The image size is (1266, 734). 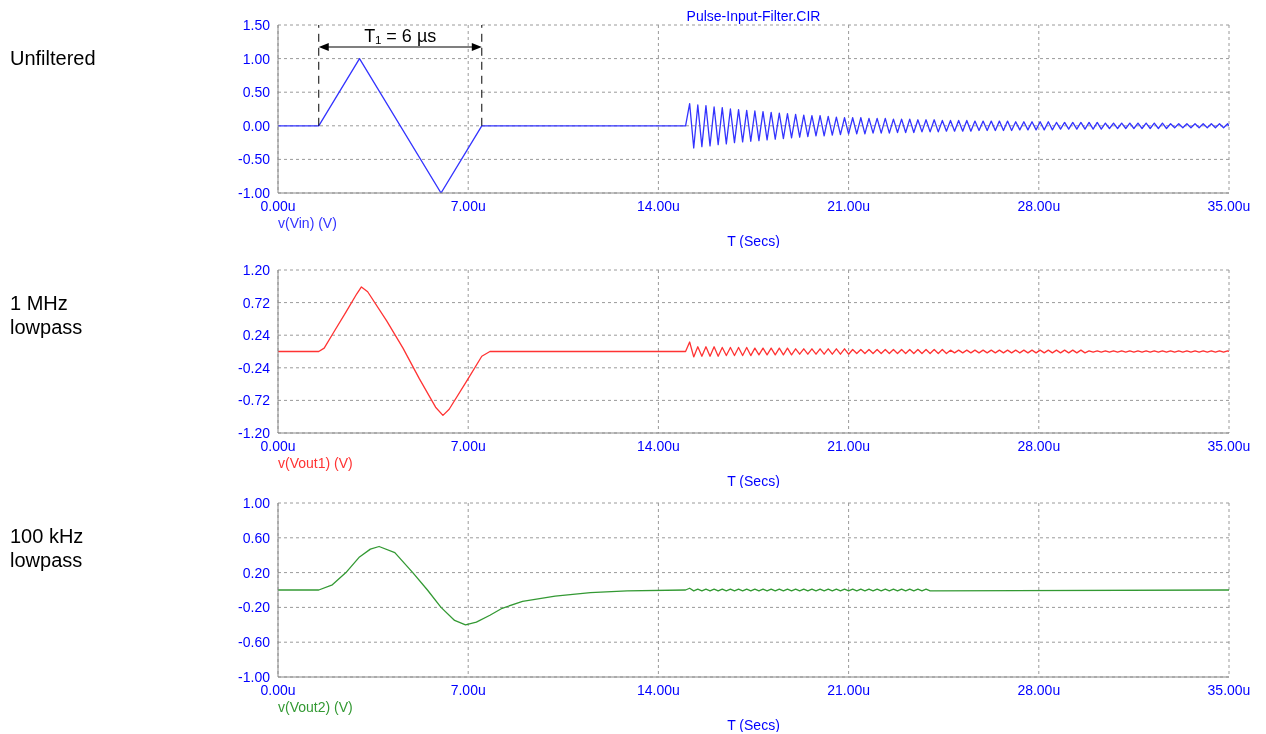 What do you see at coordinates (315, 463) in the screenshot?
I see `text: v(Vout1) (V)` at bounding box center [315, 463].